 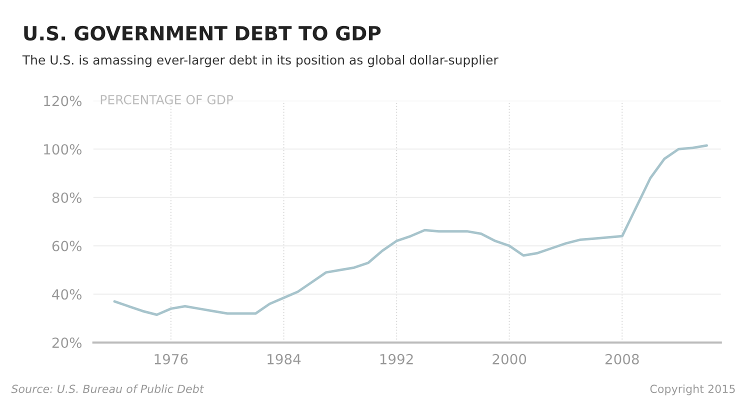 What do you see at coordinates (202, 33) in the screenshot?
I see `chart-title: U.S. GOVERNMENT DEBT TO GDP` at bounding box center [202, 33].